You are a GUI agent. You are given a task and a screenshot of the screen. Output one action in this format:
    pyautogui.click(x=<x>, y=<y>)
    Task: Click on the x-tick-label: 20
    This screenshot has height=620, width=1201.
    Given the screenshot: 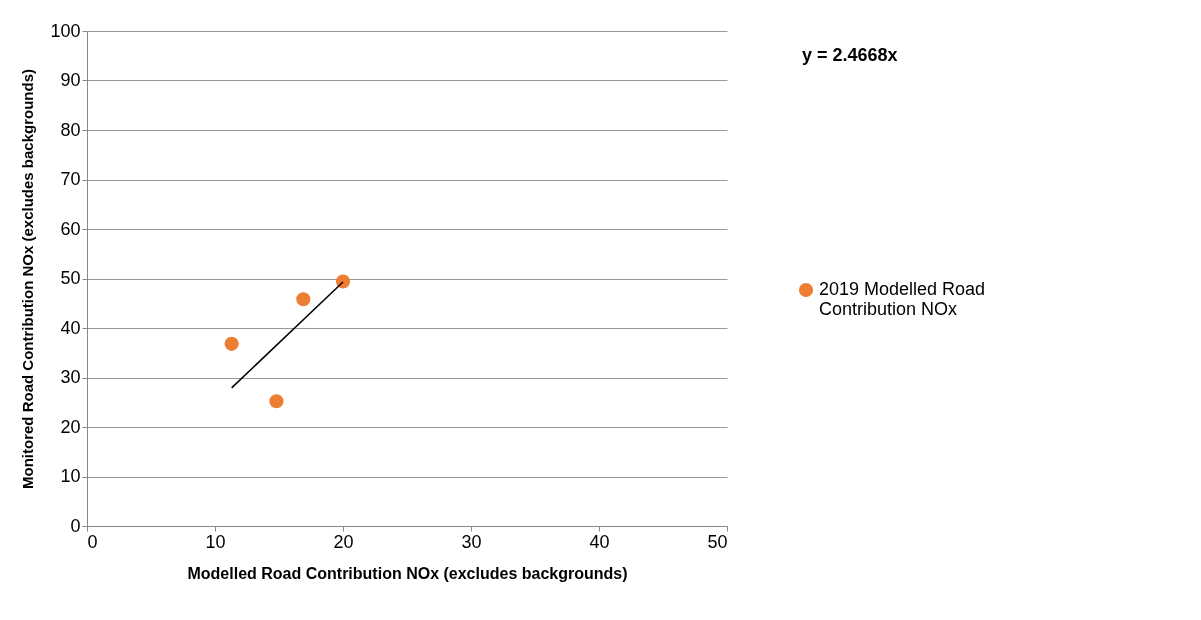 What is the action you would take?
    pyautogui.click(x=343, y=541)
    